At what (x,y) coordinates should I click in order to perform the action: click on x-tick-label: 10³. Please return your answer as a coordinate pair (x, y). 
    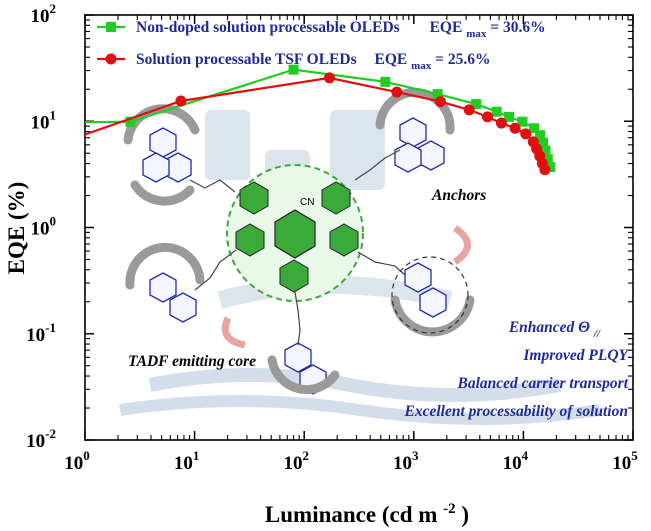
    Looking at the image, I should click on (406, 461).